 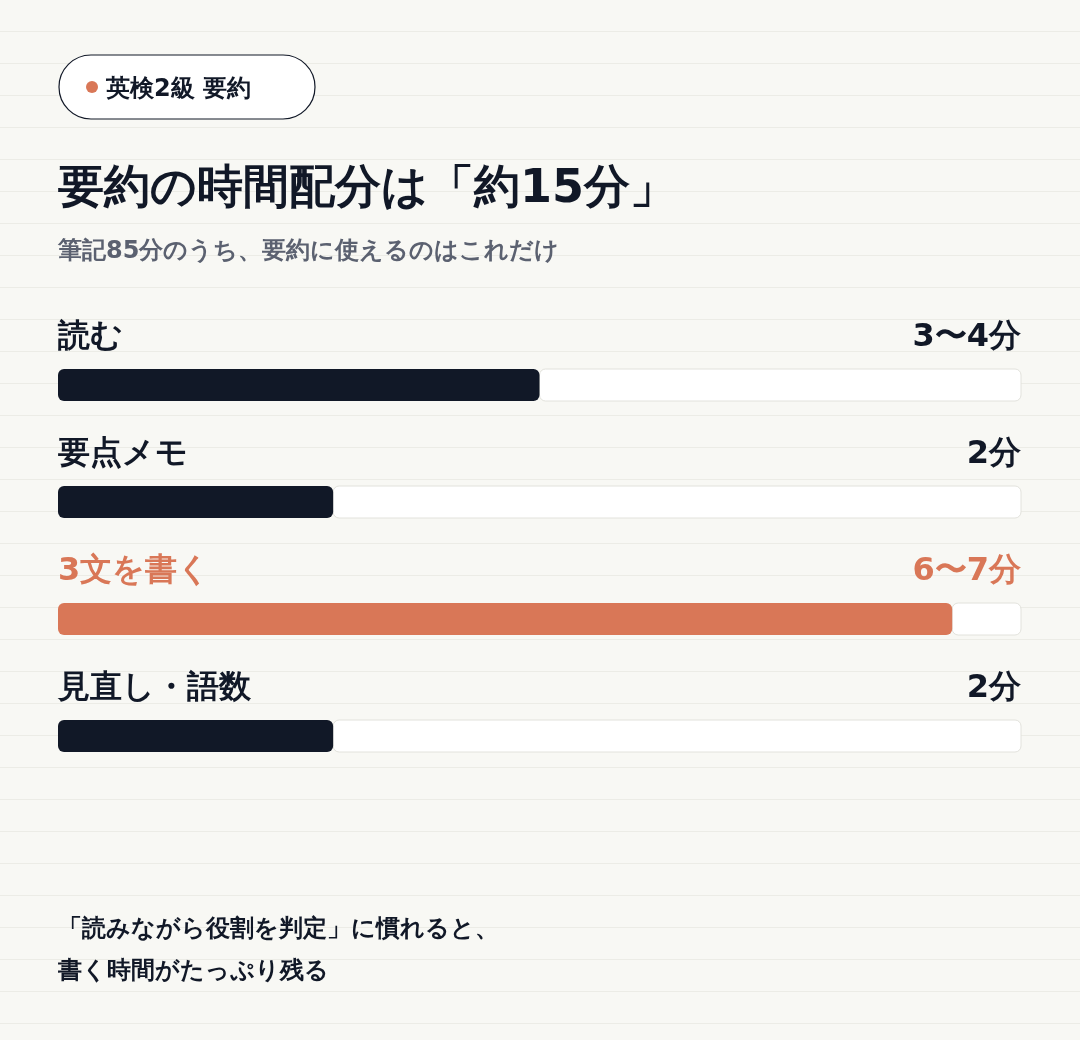 I want to click on data-label: 6〜7分, so click(x=966, y=569).